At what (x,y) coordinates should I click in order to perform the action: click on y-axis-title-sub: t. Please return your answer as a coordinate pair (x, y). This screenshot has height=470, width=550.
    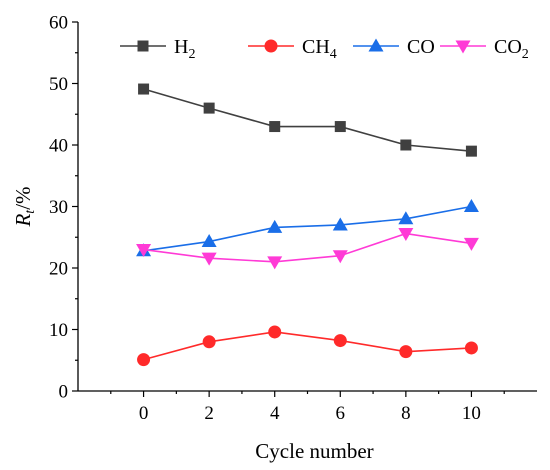
    Looking at the image, I should click on (30, 211).